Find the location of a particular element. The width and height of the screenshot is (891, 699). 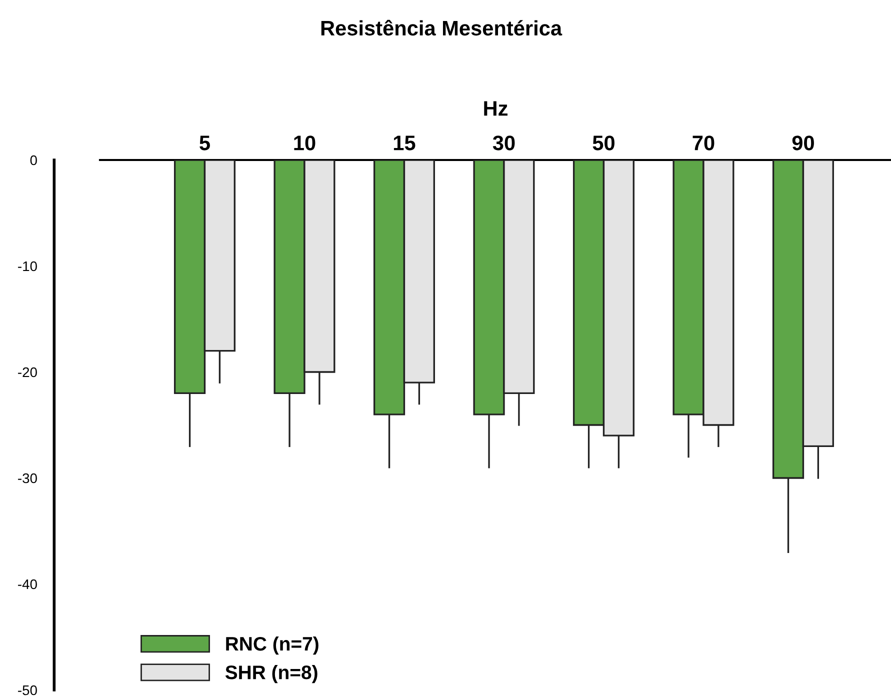

y-tick-label: 0 is located at coordinates (33, 160).